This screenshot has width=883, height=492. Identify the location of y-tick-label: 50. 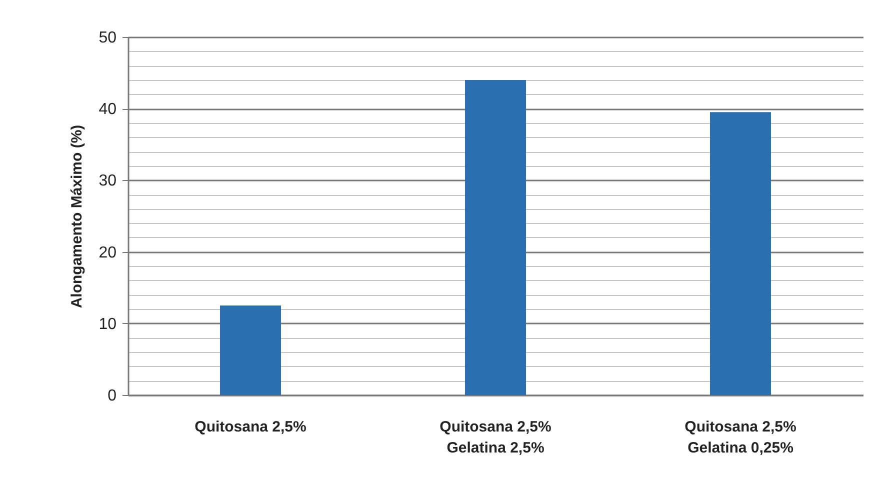
(107, 38).